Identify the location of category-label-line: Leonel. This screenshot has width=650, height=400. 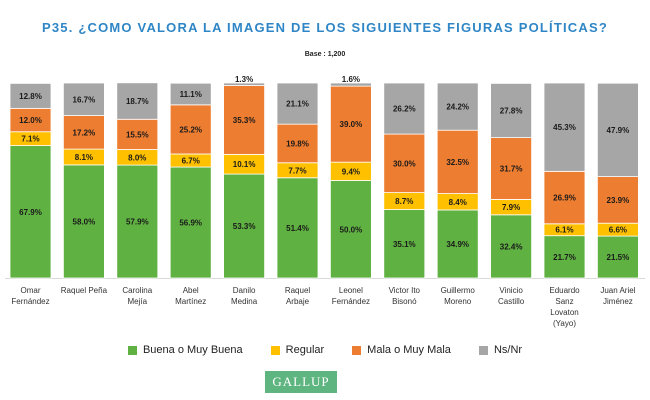
(351, 290).